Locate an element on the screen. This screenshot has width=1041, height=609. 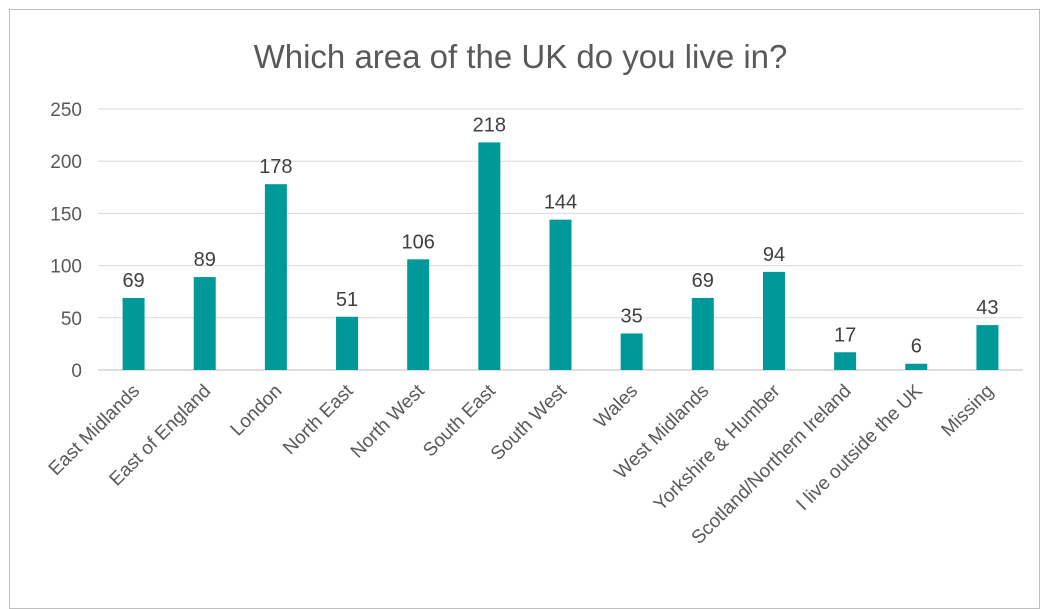
data-label: 35 is located at coordinates (632, 316).